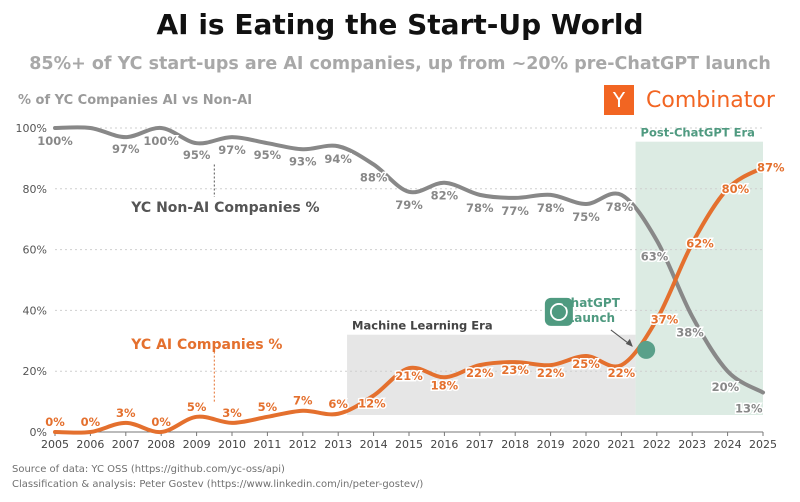 Image resolution: width=800 pixels, height=502 pixels. What do you see at coordinates (763, 444) in the screenshot?
I see `x-tick-label: 2025` at bounding box center [763, 444].